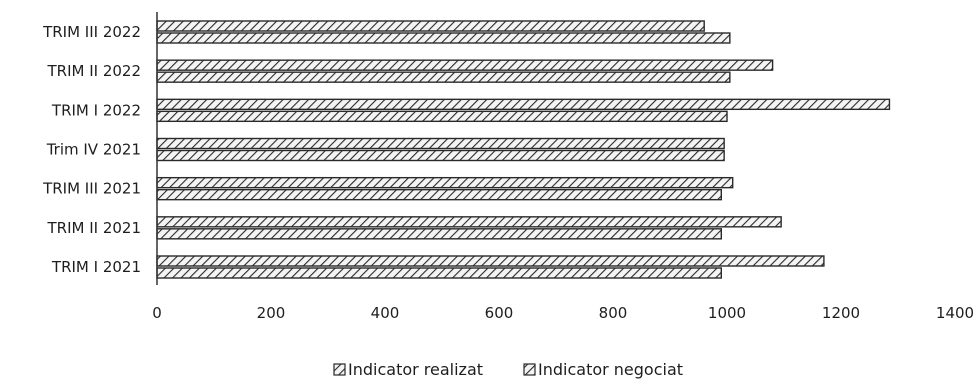  What do you see at coordinates (955, 313) in the screenshot?
I see `x-tick-label: 1400` at bounding box center [955, 313].